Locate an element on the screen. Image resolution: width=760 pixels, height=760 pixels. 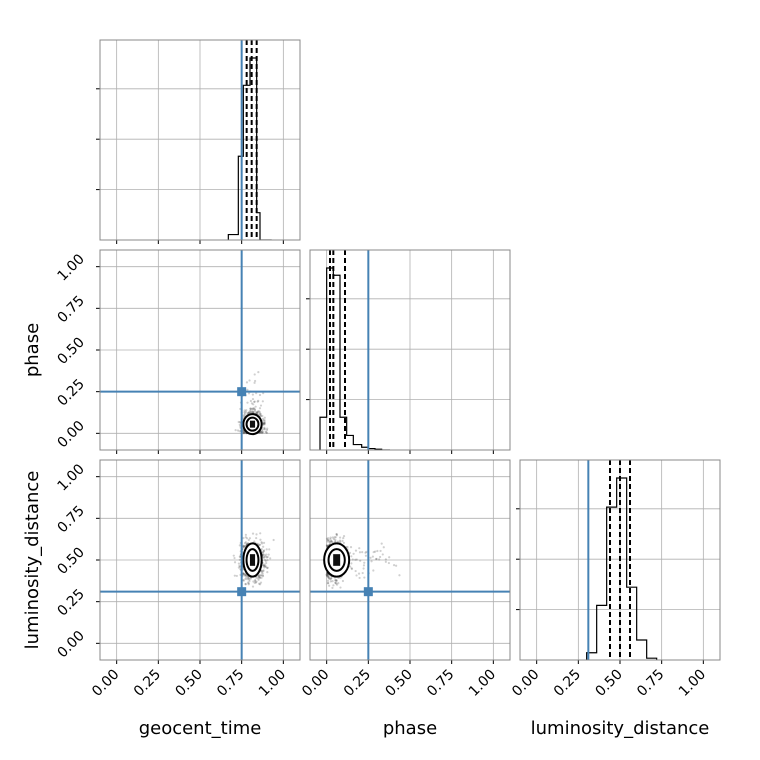
xlabel-luminosity-distance: luminosity_distance is located at coordinates (620, 728).